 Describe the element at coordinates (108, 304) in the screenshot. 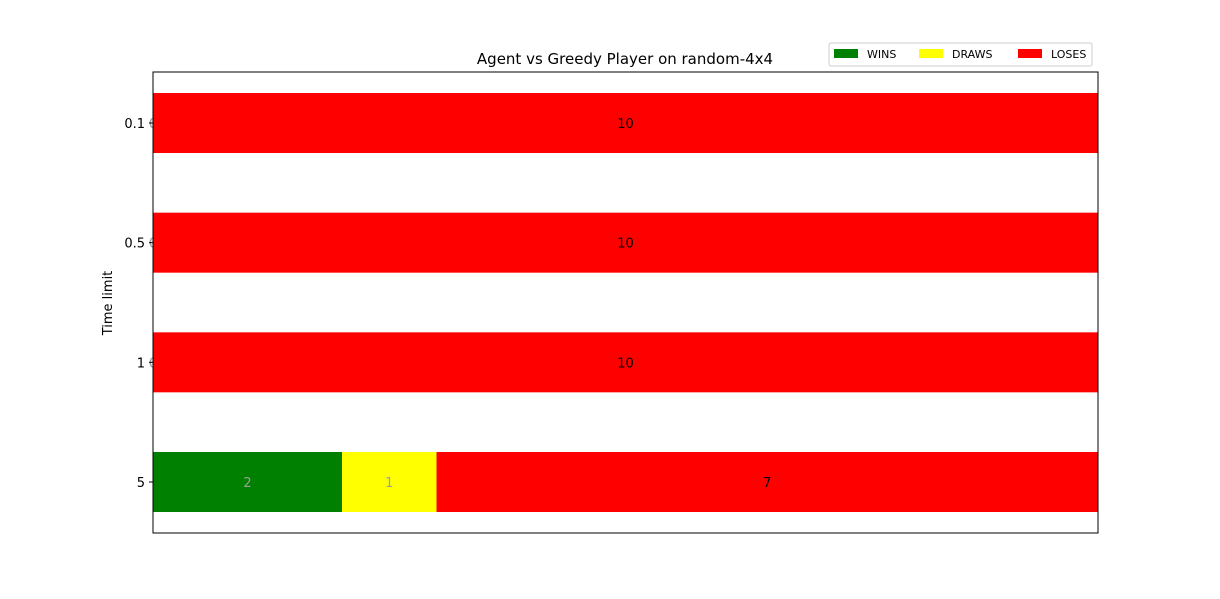

I see `y-axis-label: Time limit` at that location.